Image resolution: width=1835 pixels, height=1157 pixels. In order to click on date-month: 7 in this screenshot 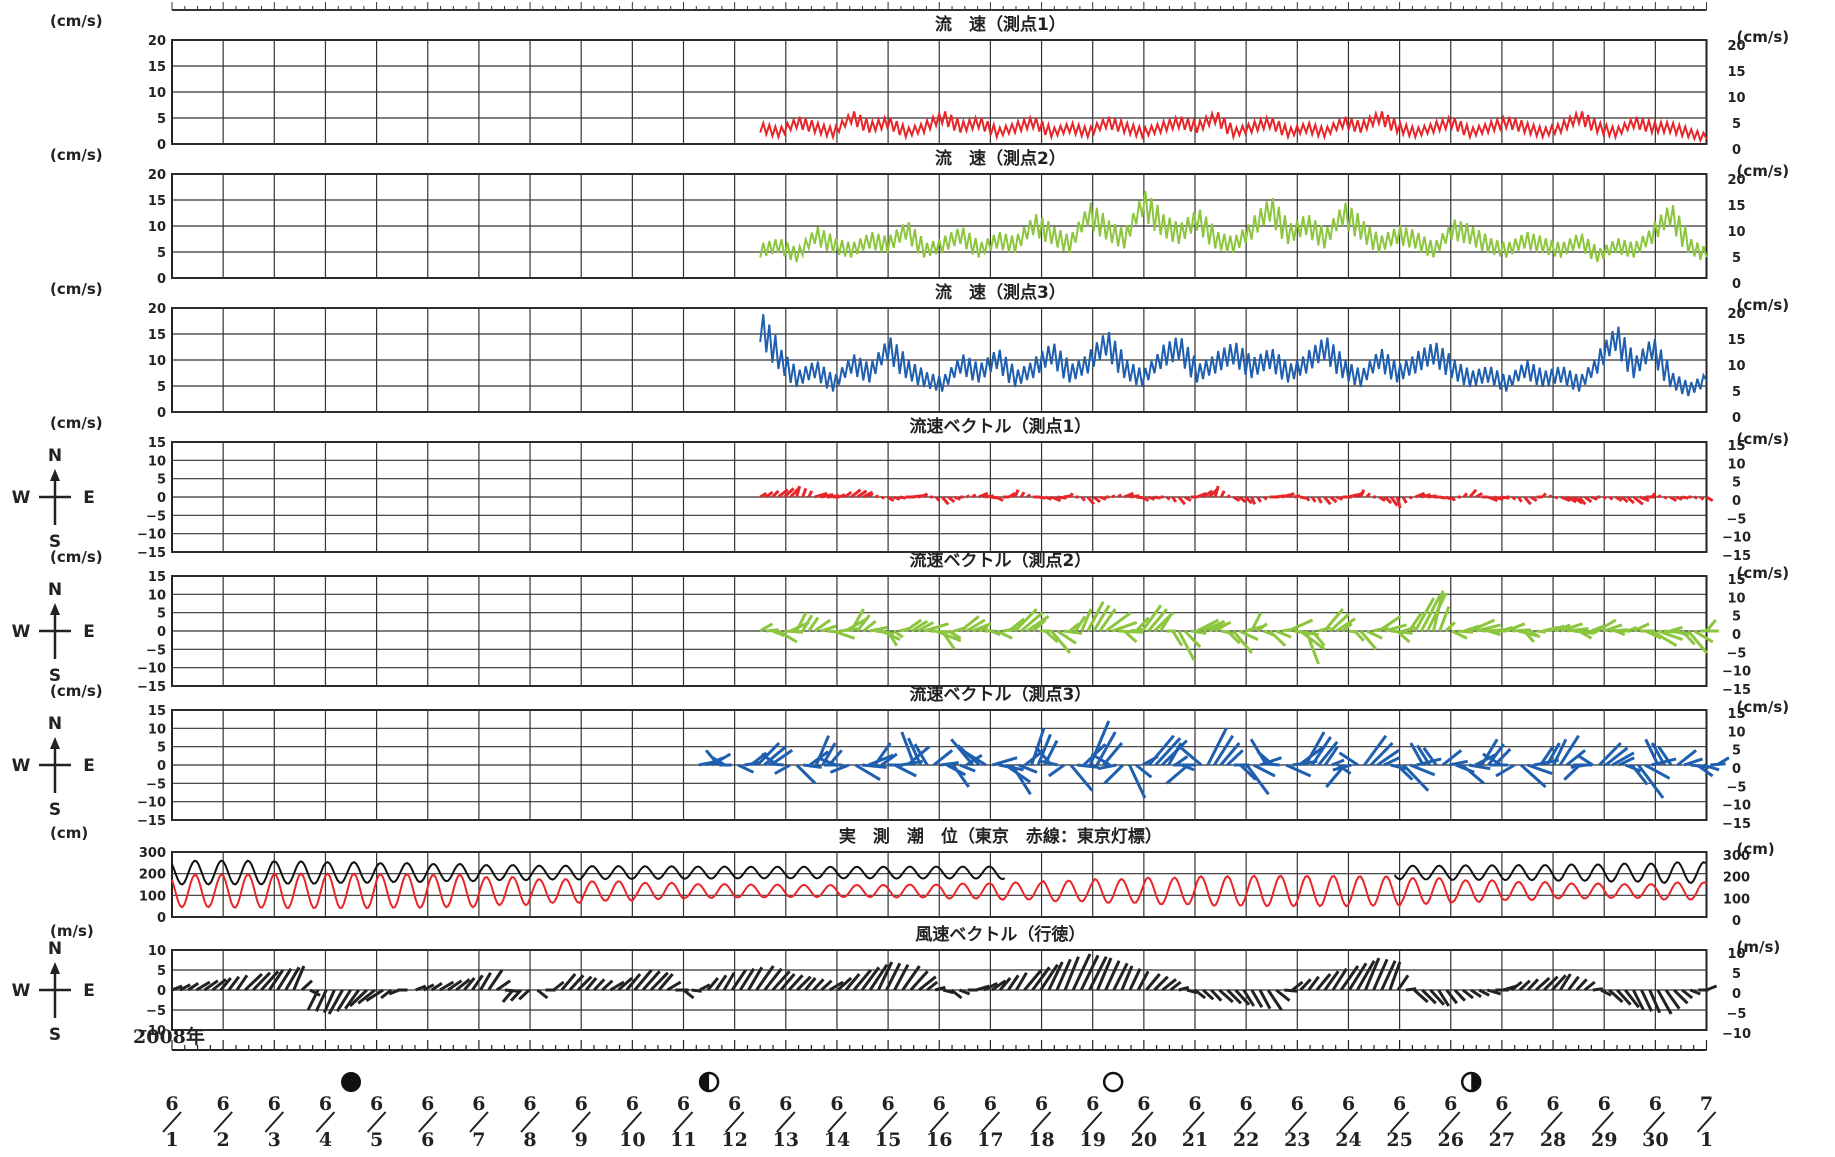, I will do `click(1706, 1104)`.